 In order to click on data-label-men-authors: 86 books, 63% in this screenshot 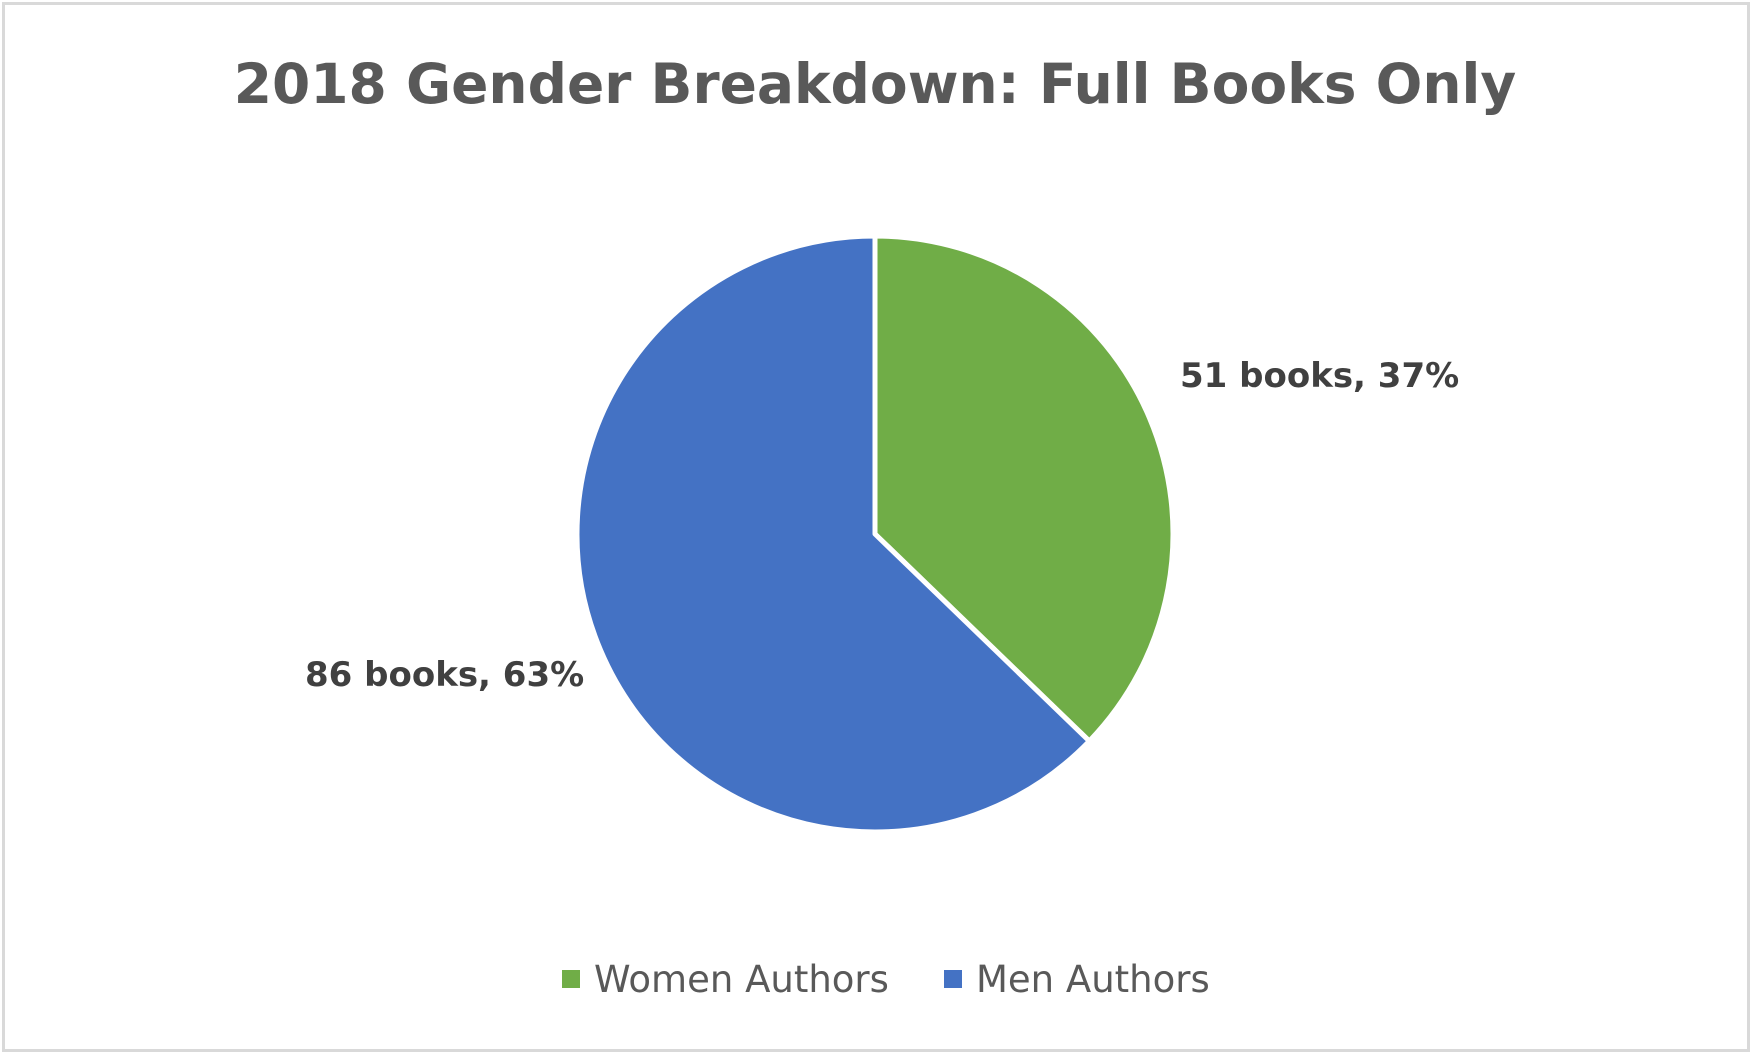, I will do `click(444, 675)`.